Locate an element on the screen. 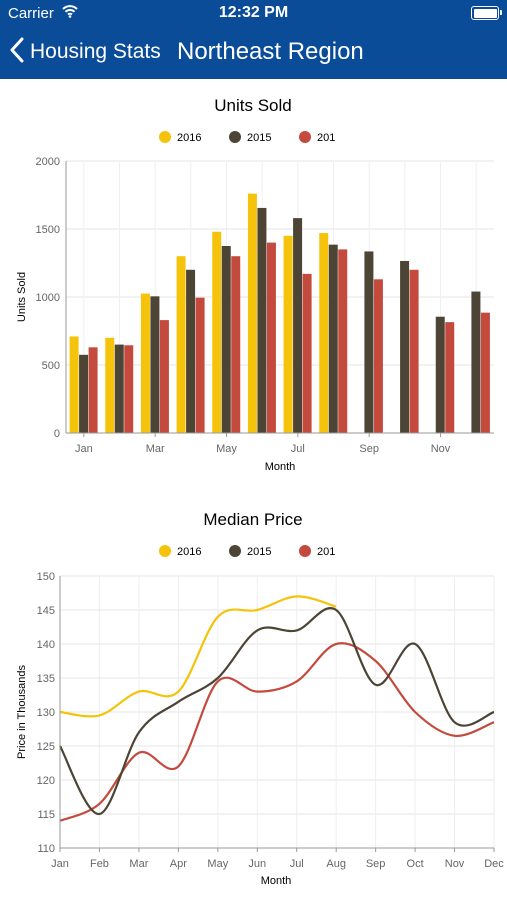  bar-2015-Apr is located at coordinates (191, 351).